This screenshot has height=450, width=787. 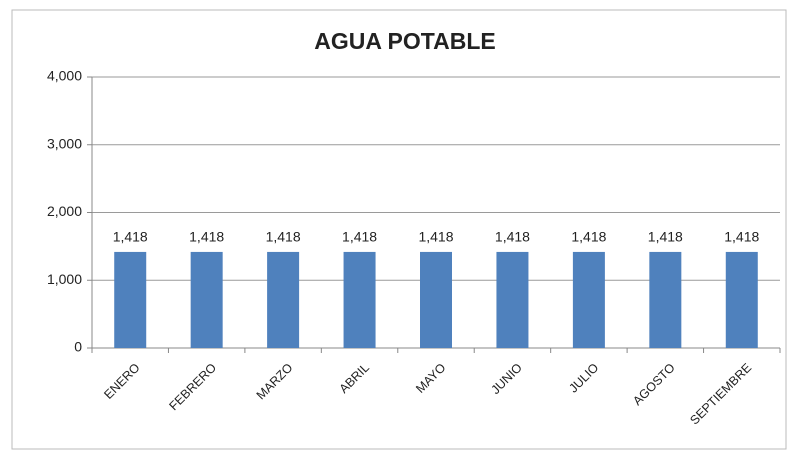 What do you see at coordinates (64, 143) in the screenshot?
I see `y-tick-label: 3,000` at bounding box center [64, 143].